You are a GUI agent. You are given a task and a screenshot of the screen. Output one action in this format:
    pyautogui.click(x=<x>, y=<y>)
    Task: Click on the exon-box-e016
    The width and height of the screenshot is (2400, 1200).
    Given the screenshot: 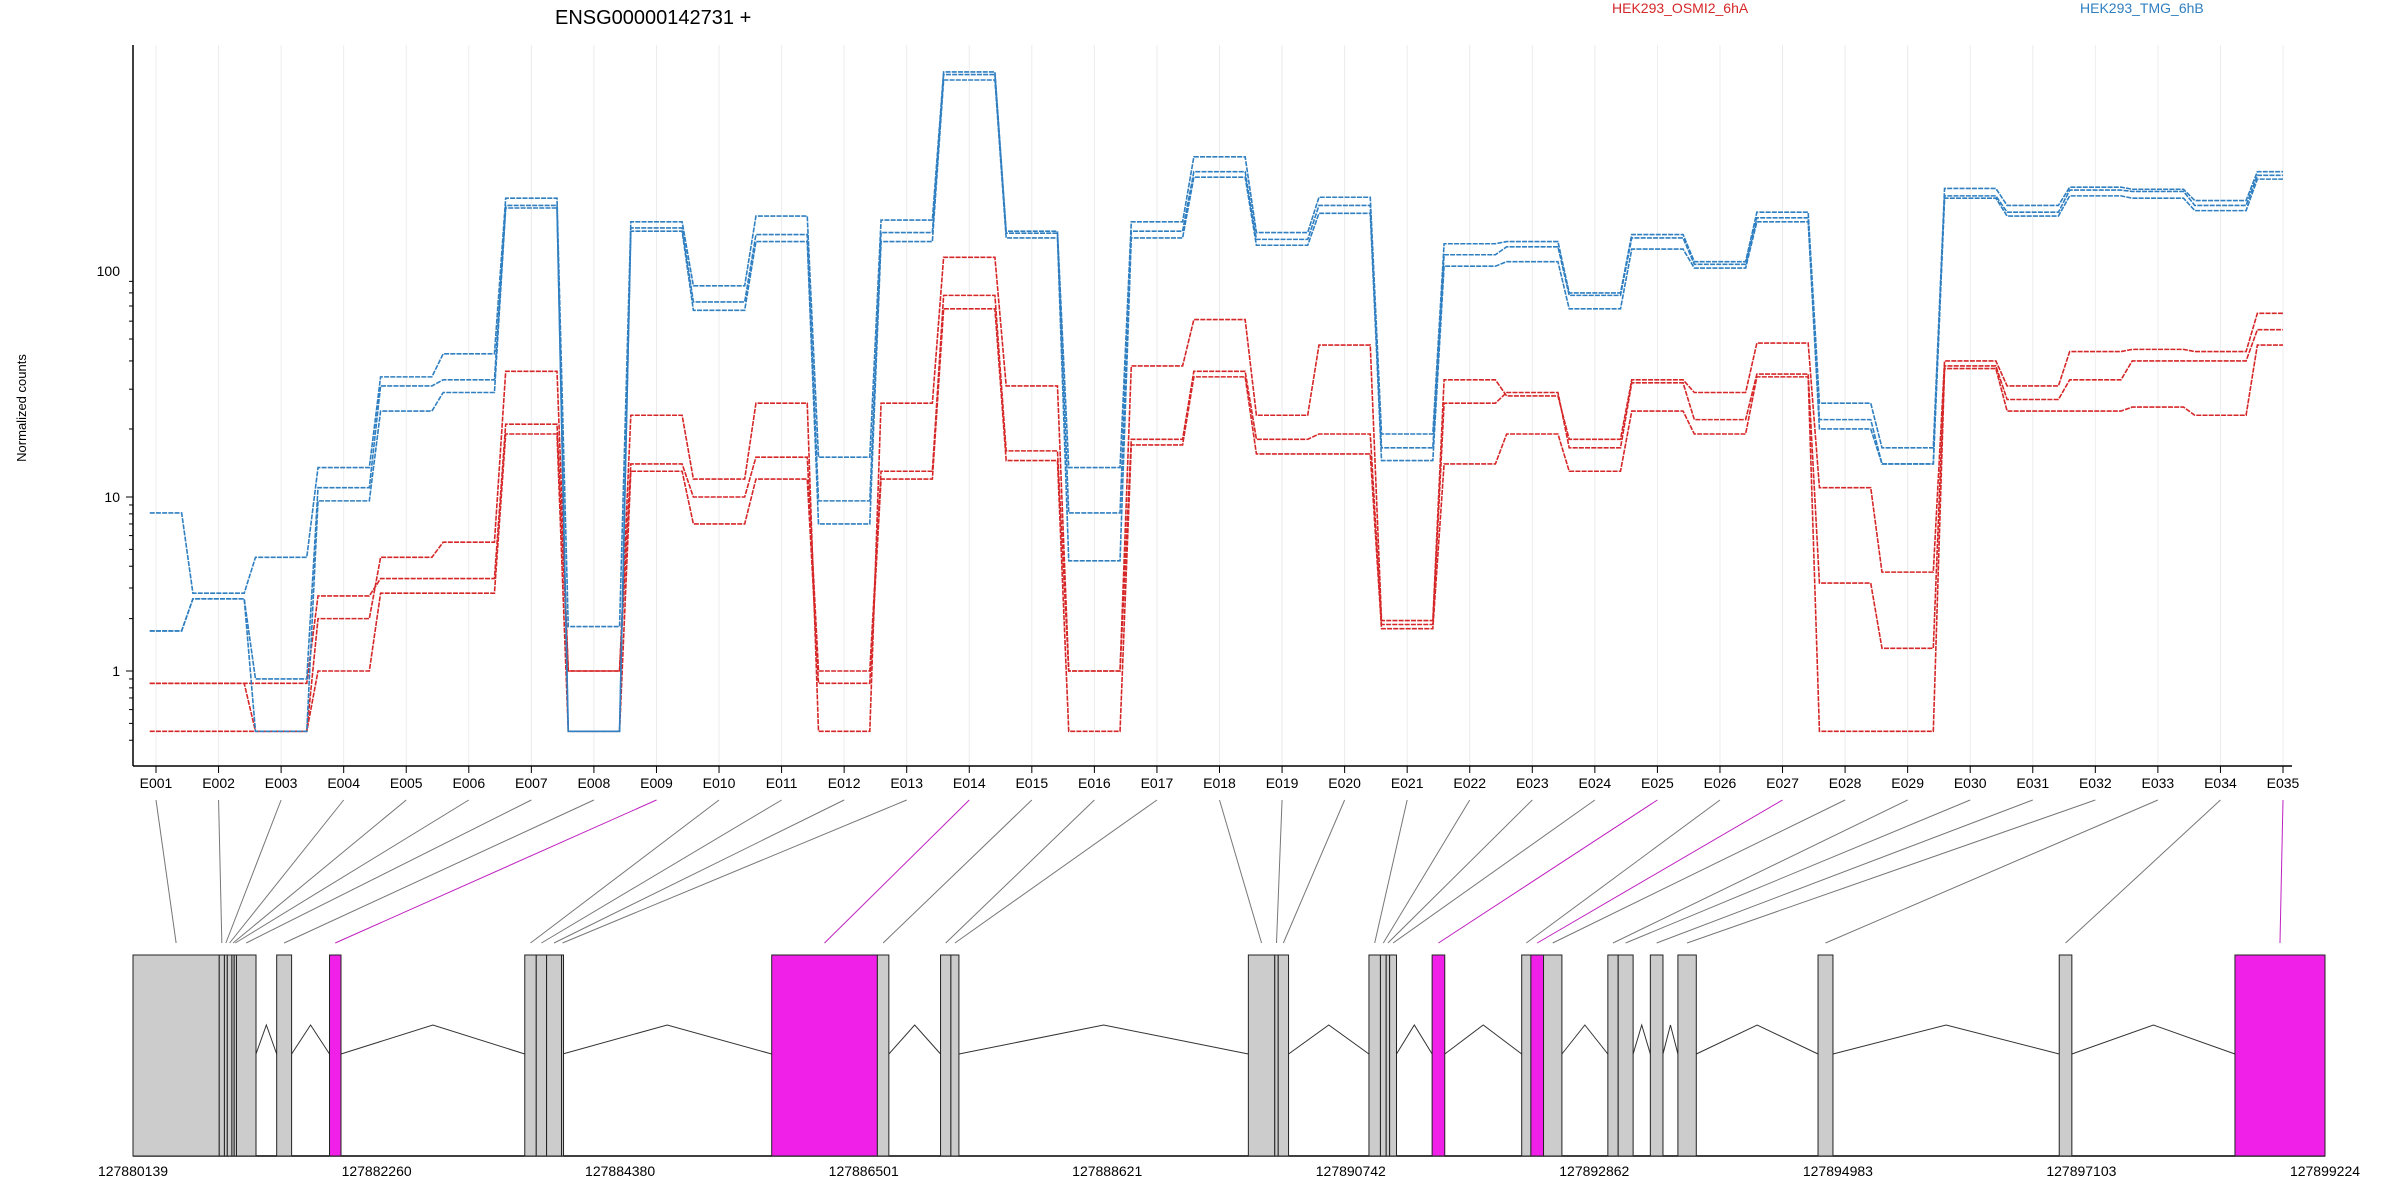 What is the action you would take?
    pyautogui.click(x=946, y=1055)
    